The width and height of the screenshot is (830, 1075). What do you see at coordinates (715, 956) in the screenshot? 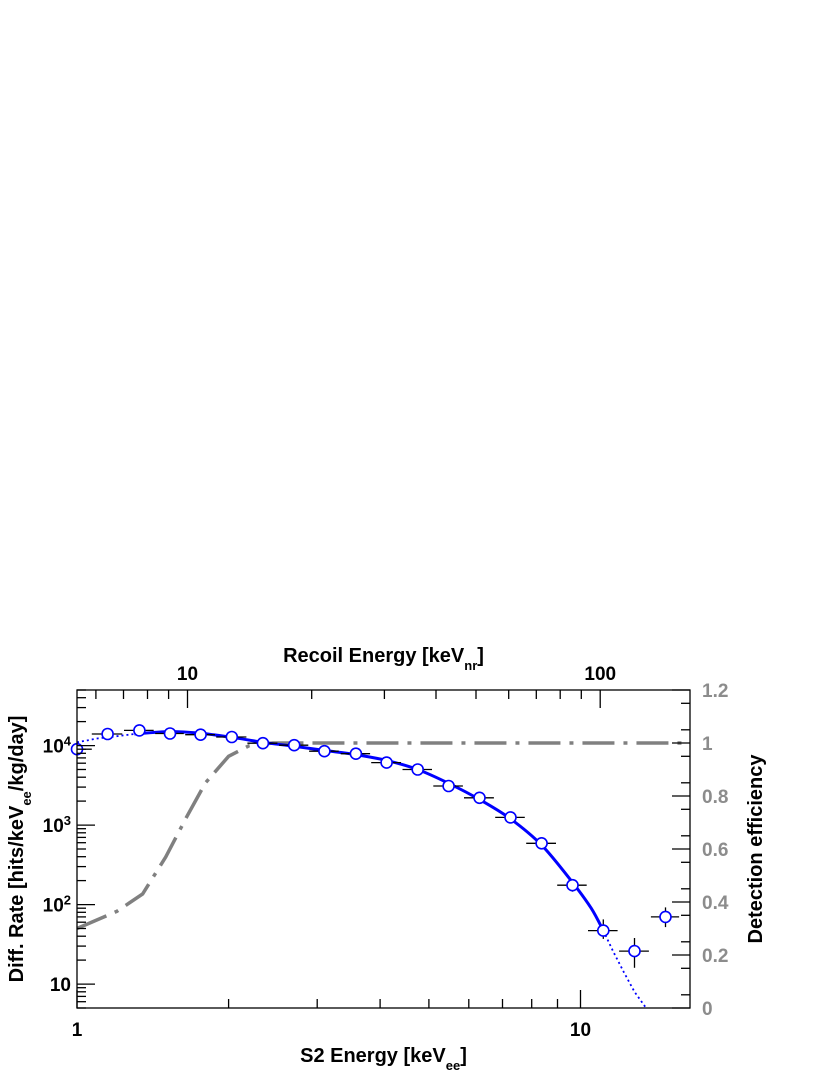
I see `y2-tick-label: 0.2` at bounding box center [715, 956].